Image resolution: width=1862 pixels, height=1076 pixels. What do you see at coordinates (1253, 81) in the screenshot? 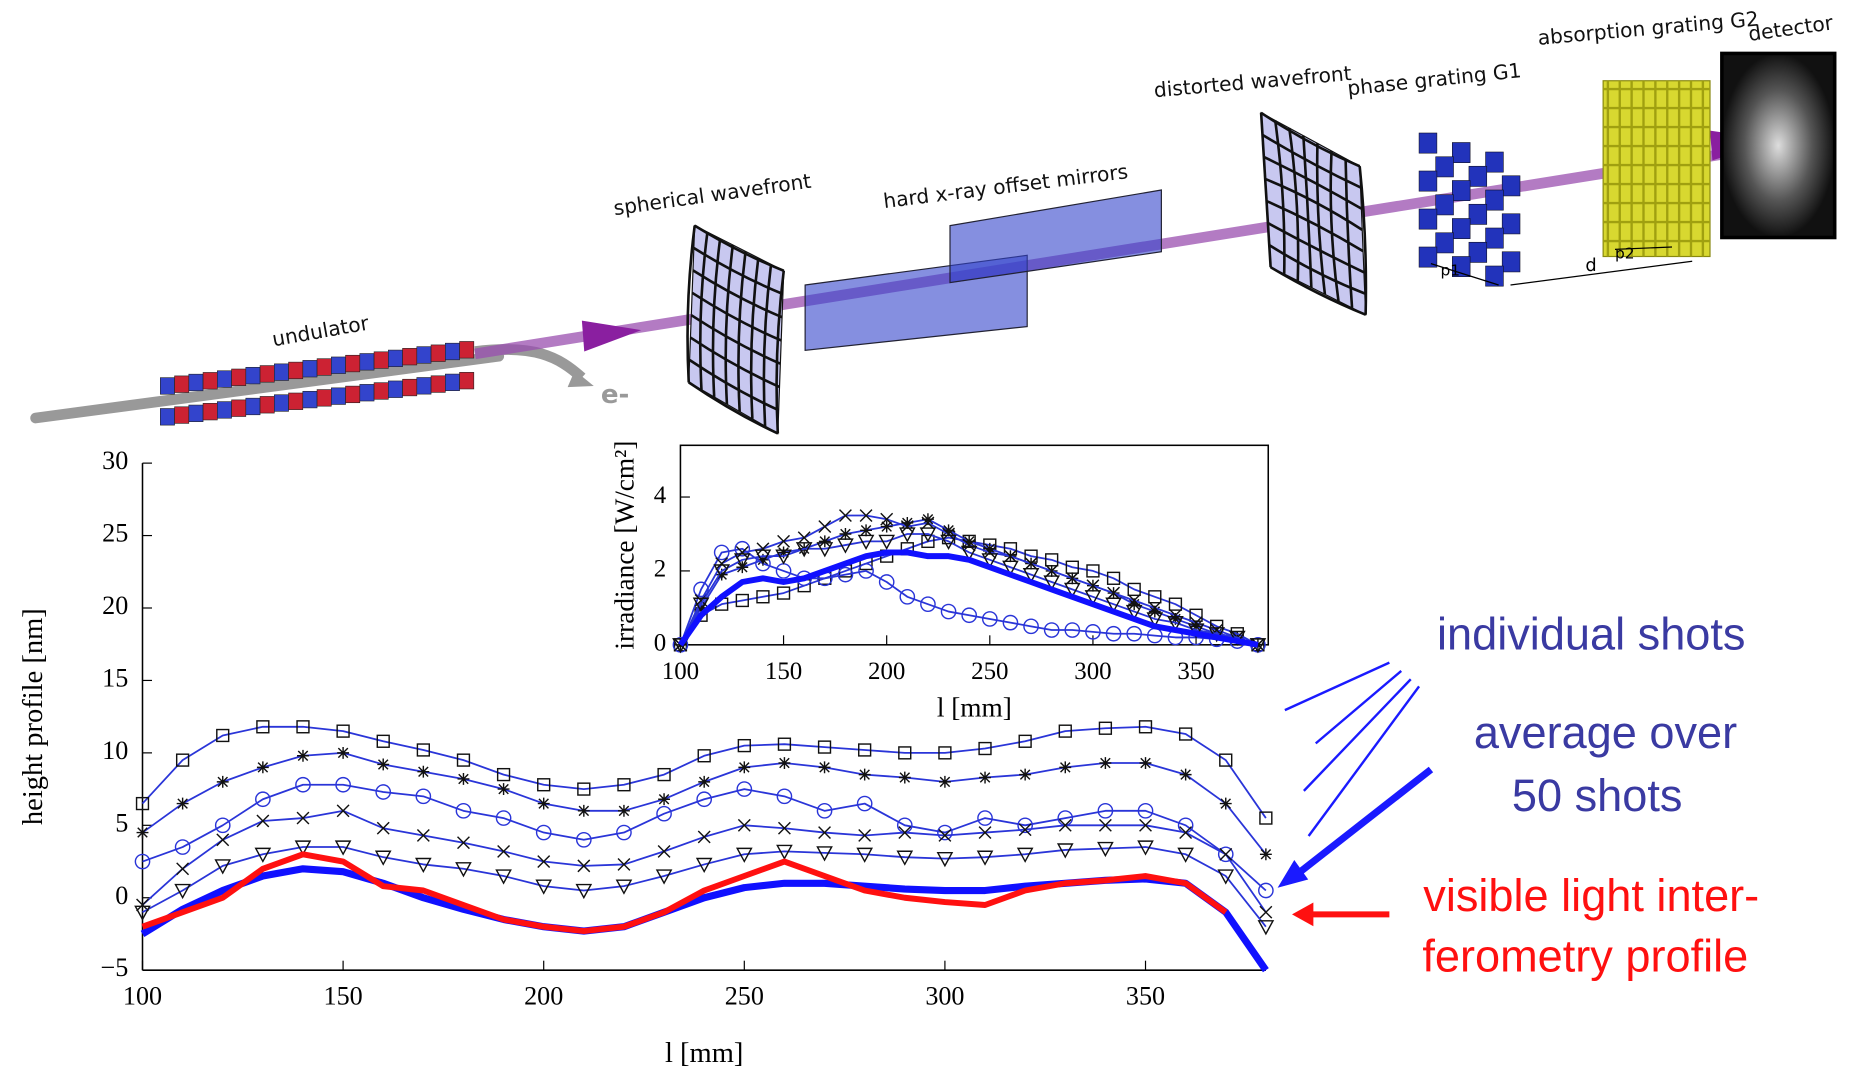
I see `label: distorted wavefront` at bounding box center [1253, 81].